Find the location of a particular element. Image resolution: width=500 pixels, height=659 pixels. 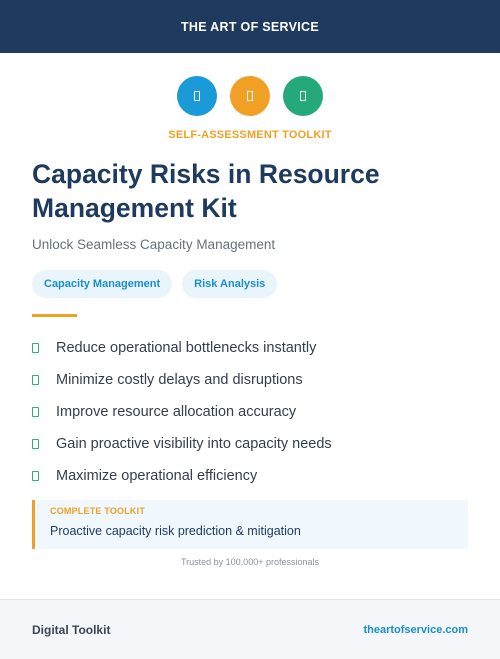

benefit-text: Maximize operational efficiency is located at coordinates (157, 476).